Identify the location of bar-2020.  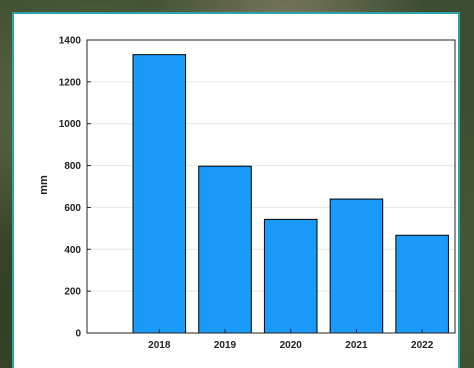
(290, 276).